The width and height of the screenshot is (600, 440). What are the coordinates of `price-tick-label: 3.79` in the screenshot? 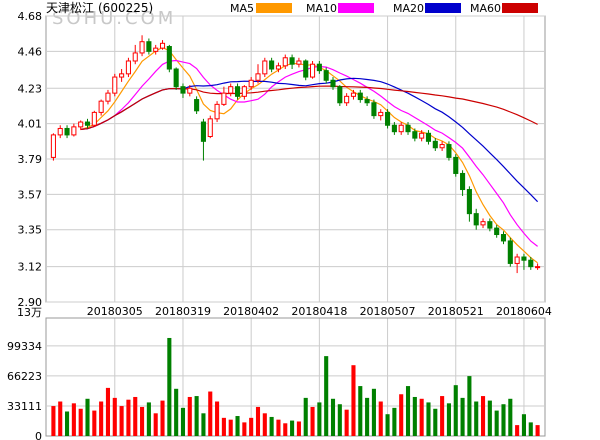 It's located at (30, 159).